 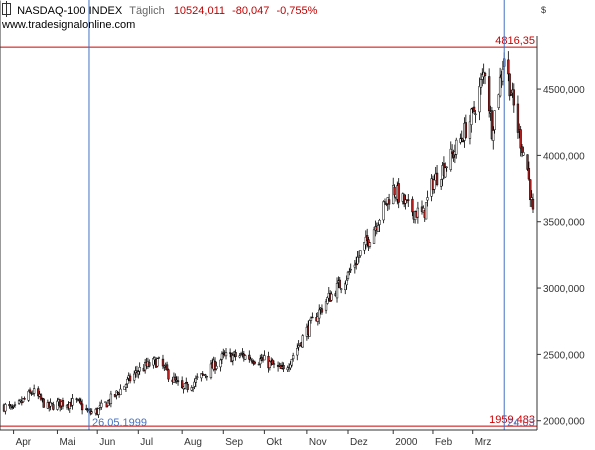 I want to click on x-tick-label: Nov, so click(x=318, y=442).